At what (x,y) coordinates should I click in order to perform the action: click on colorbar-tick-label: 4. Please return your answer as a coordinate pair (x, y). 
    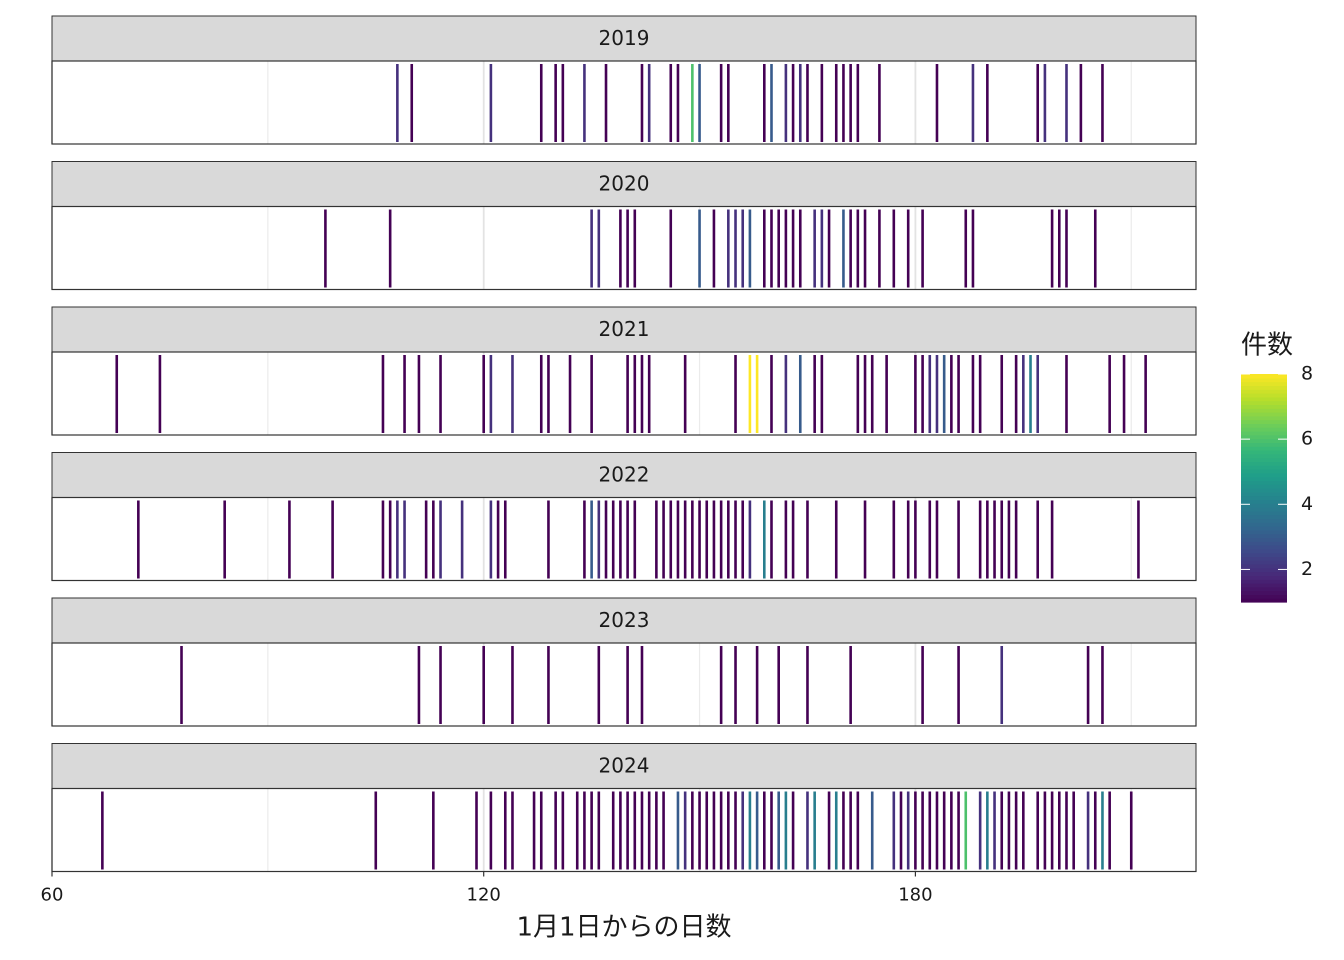
    Looking at the image, I should click on (1307, 504).